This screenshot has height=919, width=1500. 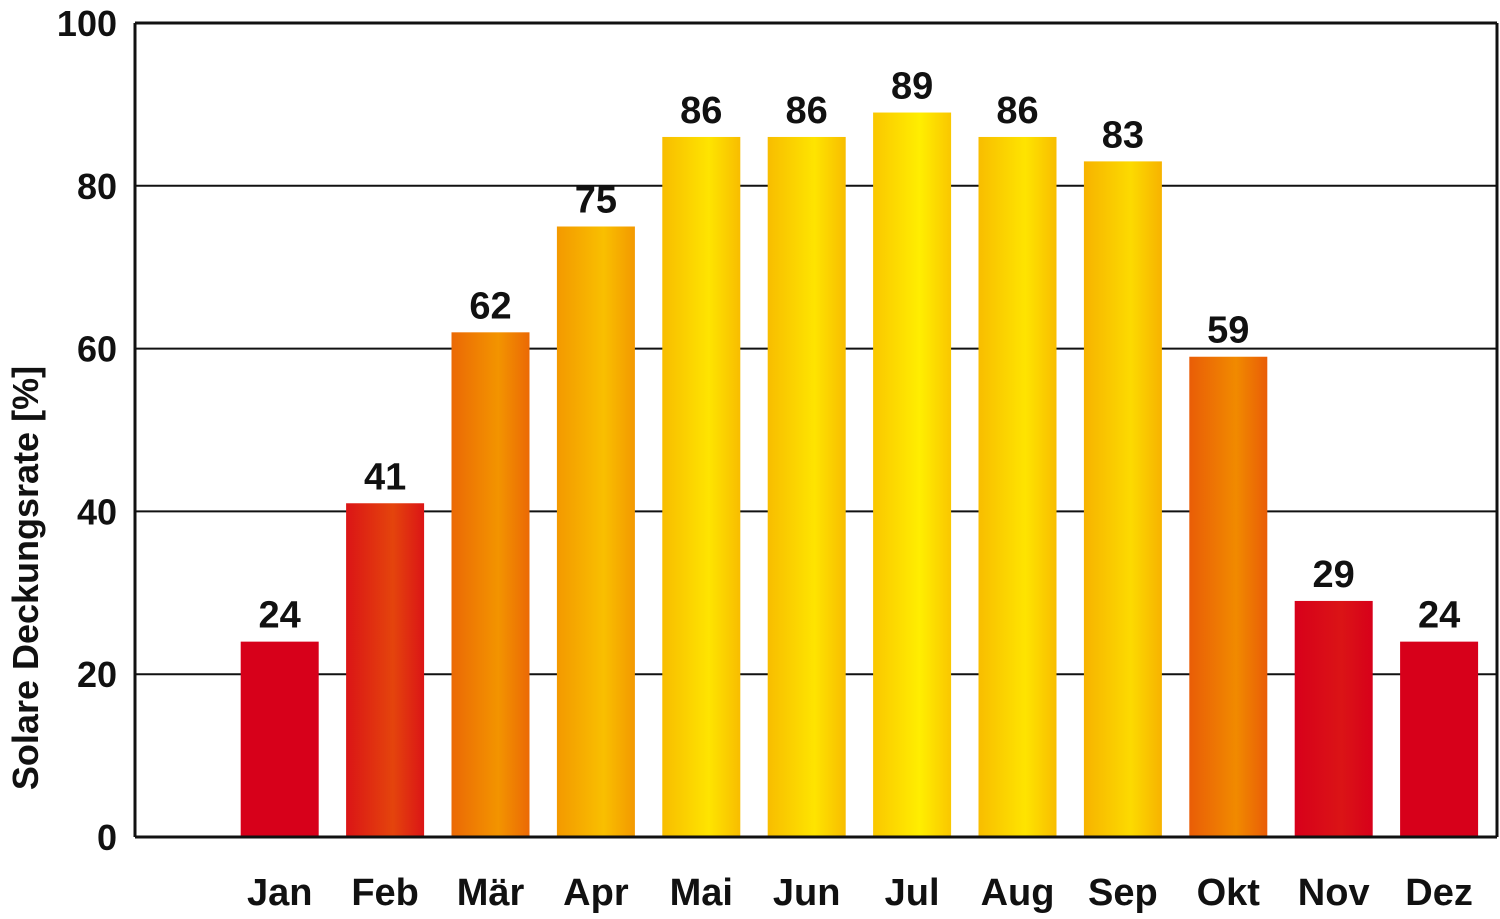 I want to click on data-label-Okt: 59, so click(x=1228, y=331).